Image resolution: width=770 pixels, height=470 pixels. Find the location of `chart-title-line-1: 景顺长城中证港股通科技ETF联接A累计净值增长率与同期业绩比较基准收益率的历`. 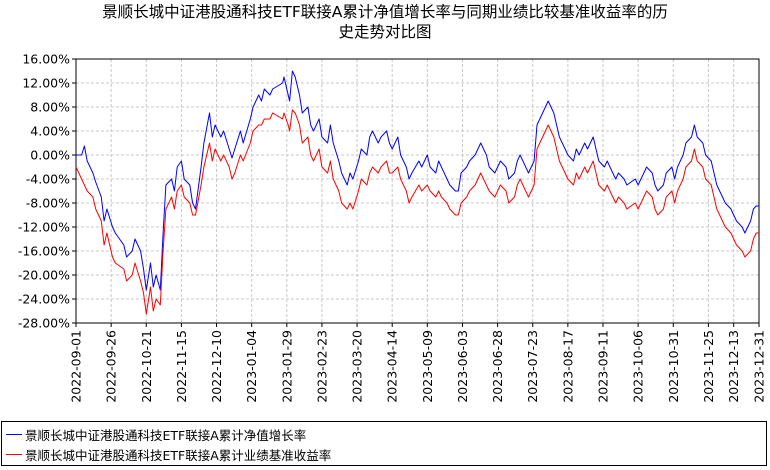

chart-title-line-1: 景顺长城中证港股通科技ETF联接A累计净值增长率与同期业绩比较基准收益率的历 is located at coordinates (385, 12).